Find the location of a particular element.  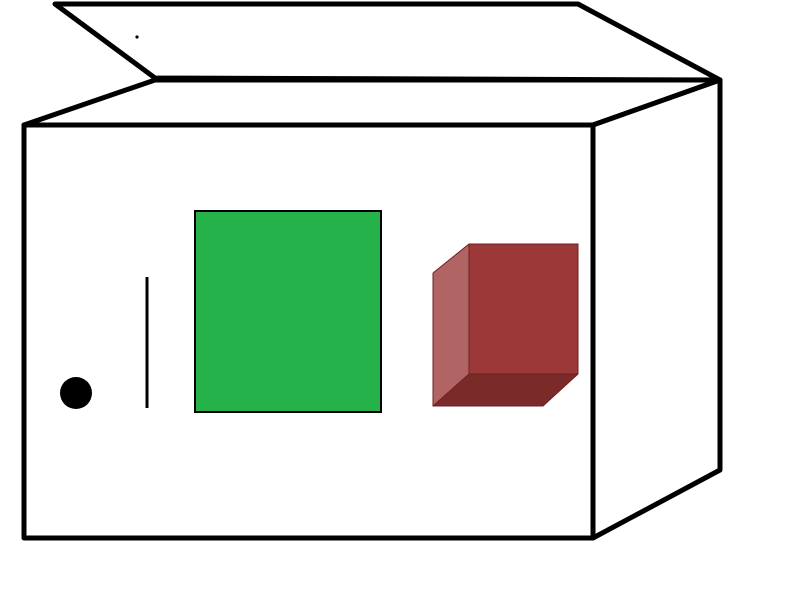

black-dot is located at coordinates (76, 393).